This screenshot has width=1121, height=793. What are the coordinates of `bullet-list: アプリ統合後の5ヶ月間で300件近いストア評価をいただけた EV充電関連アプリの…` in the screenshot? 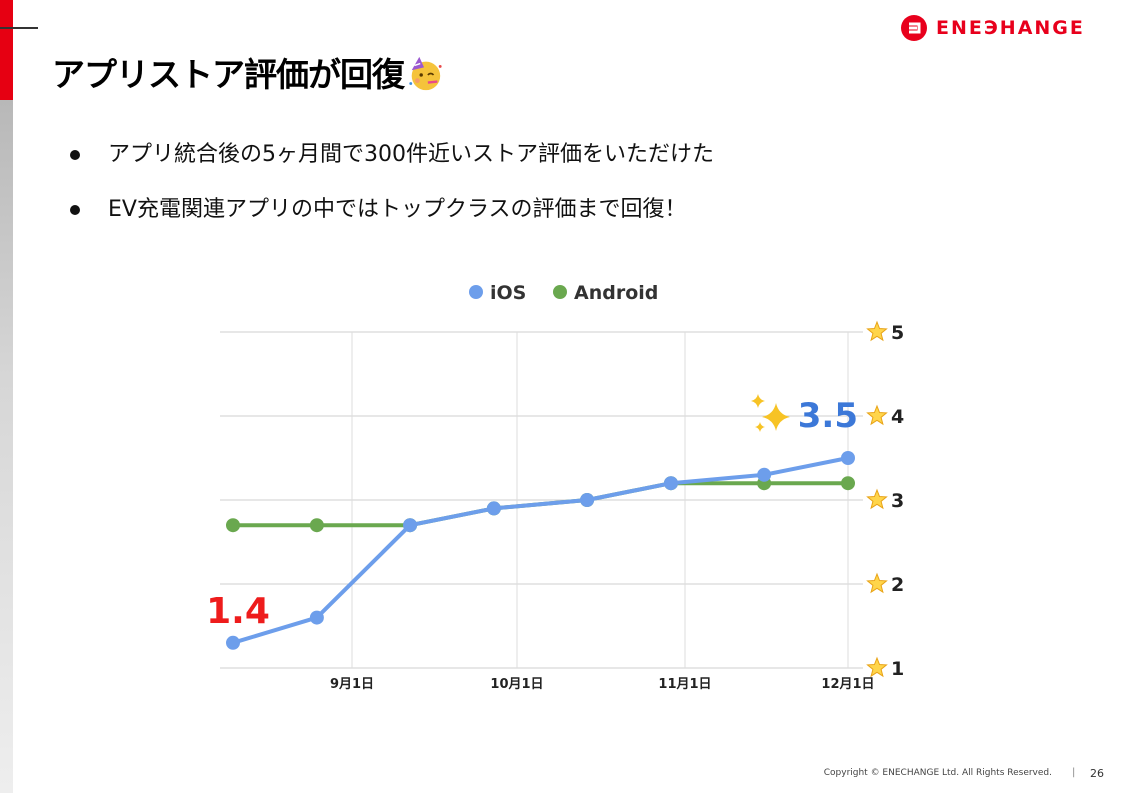 It's located at (392, 195).